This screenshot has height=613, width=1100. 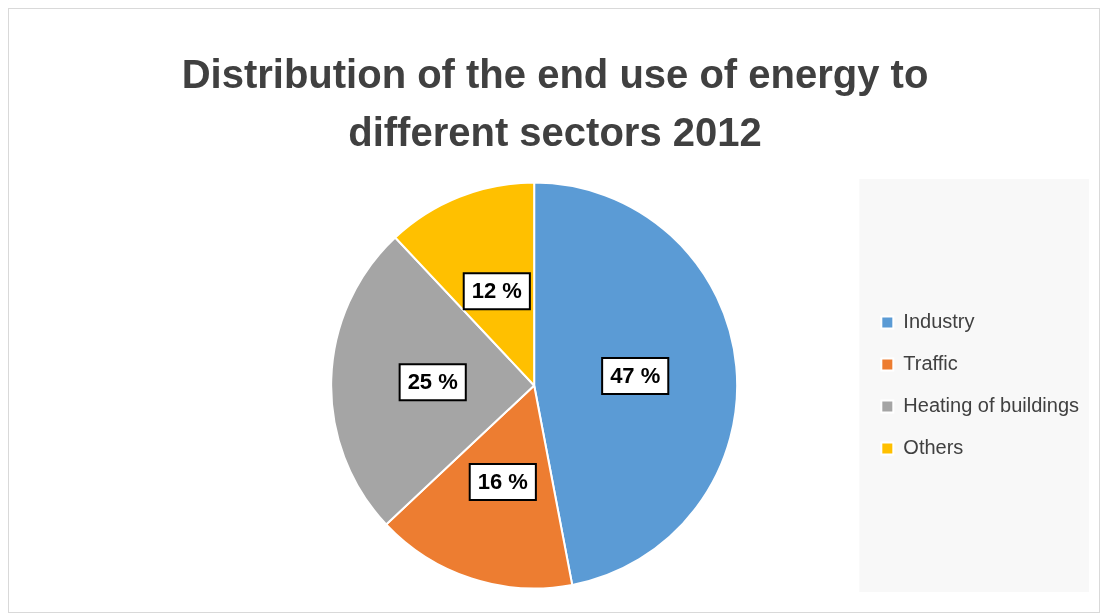 What do you see at coordinates (930, 363) in the screenshot?
I see `legend-label: Traffic` at bounding box center [930, 363].